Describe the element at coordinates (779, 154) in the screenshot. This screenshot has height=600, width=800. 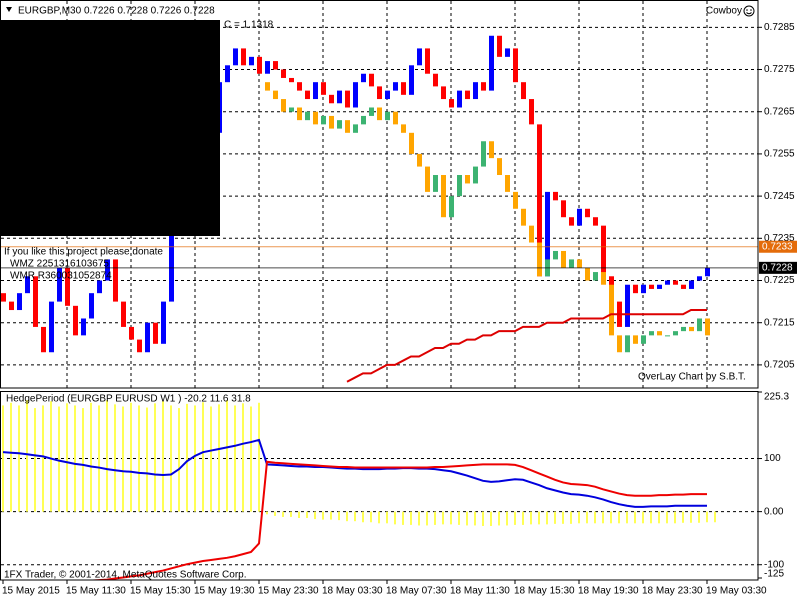
I see `y-tick-label: 0.7255` at that location.